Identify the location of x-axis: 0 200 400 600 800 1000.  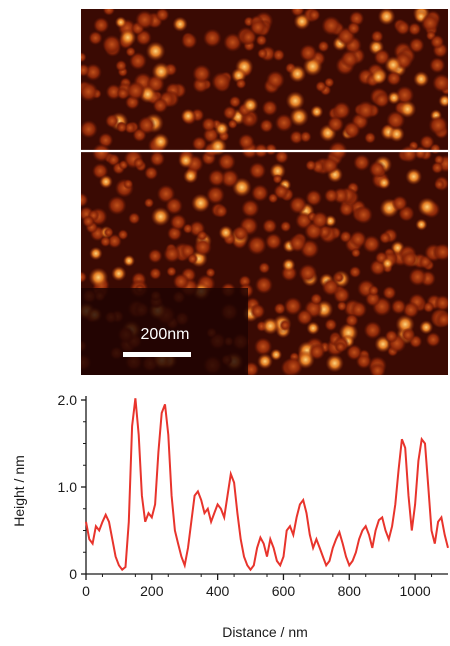
(265, 586).